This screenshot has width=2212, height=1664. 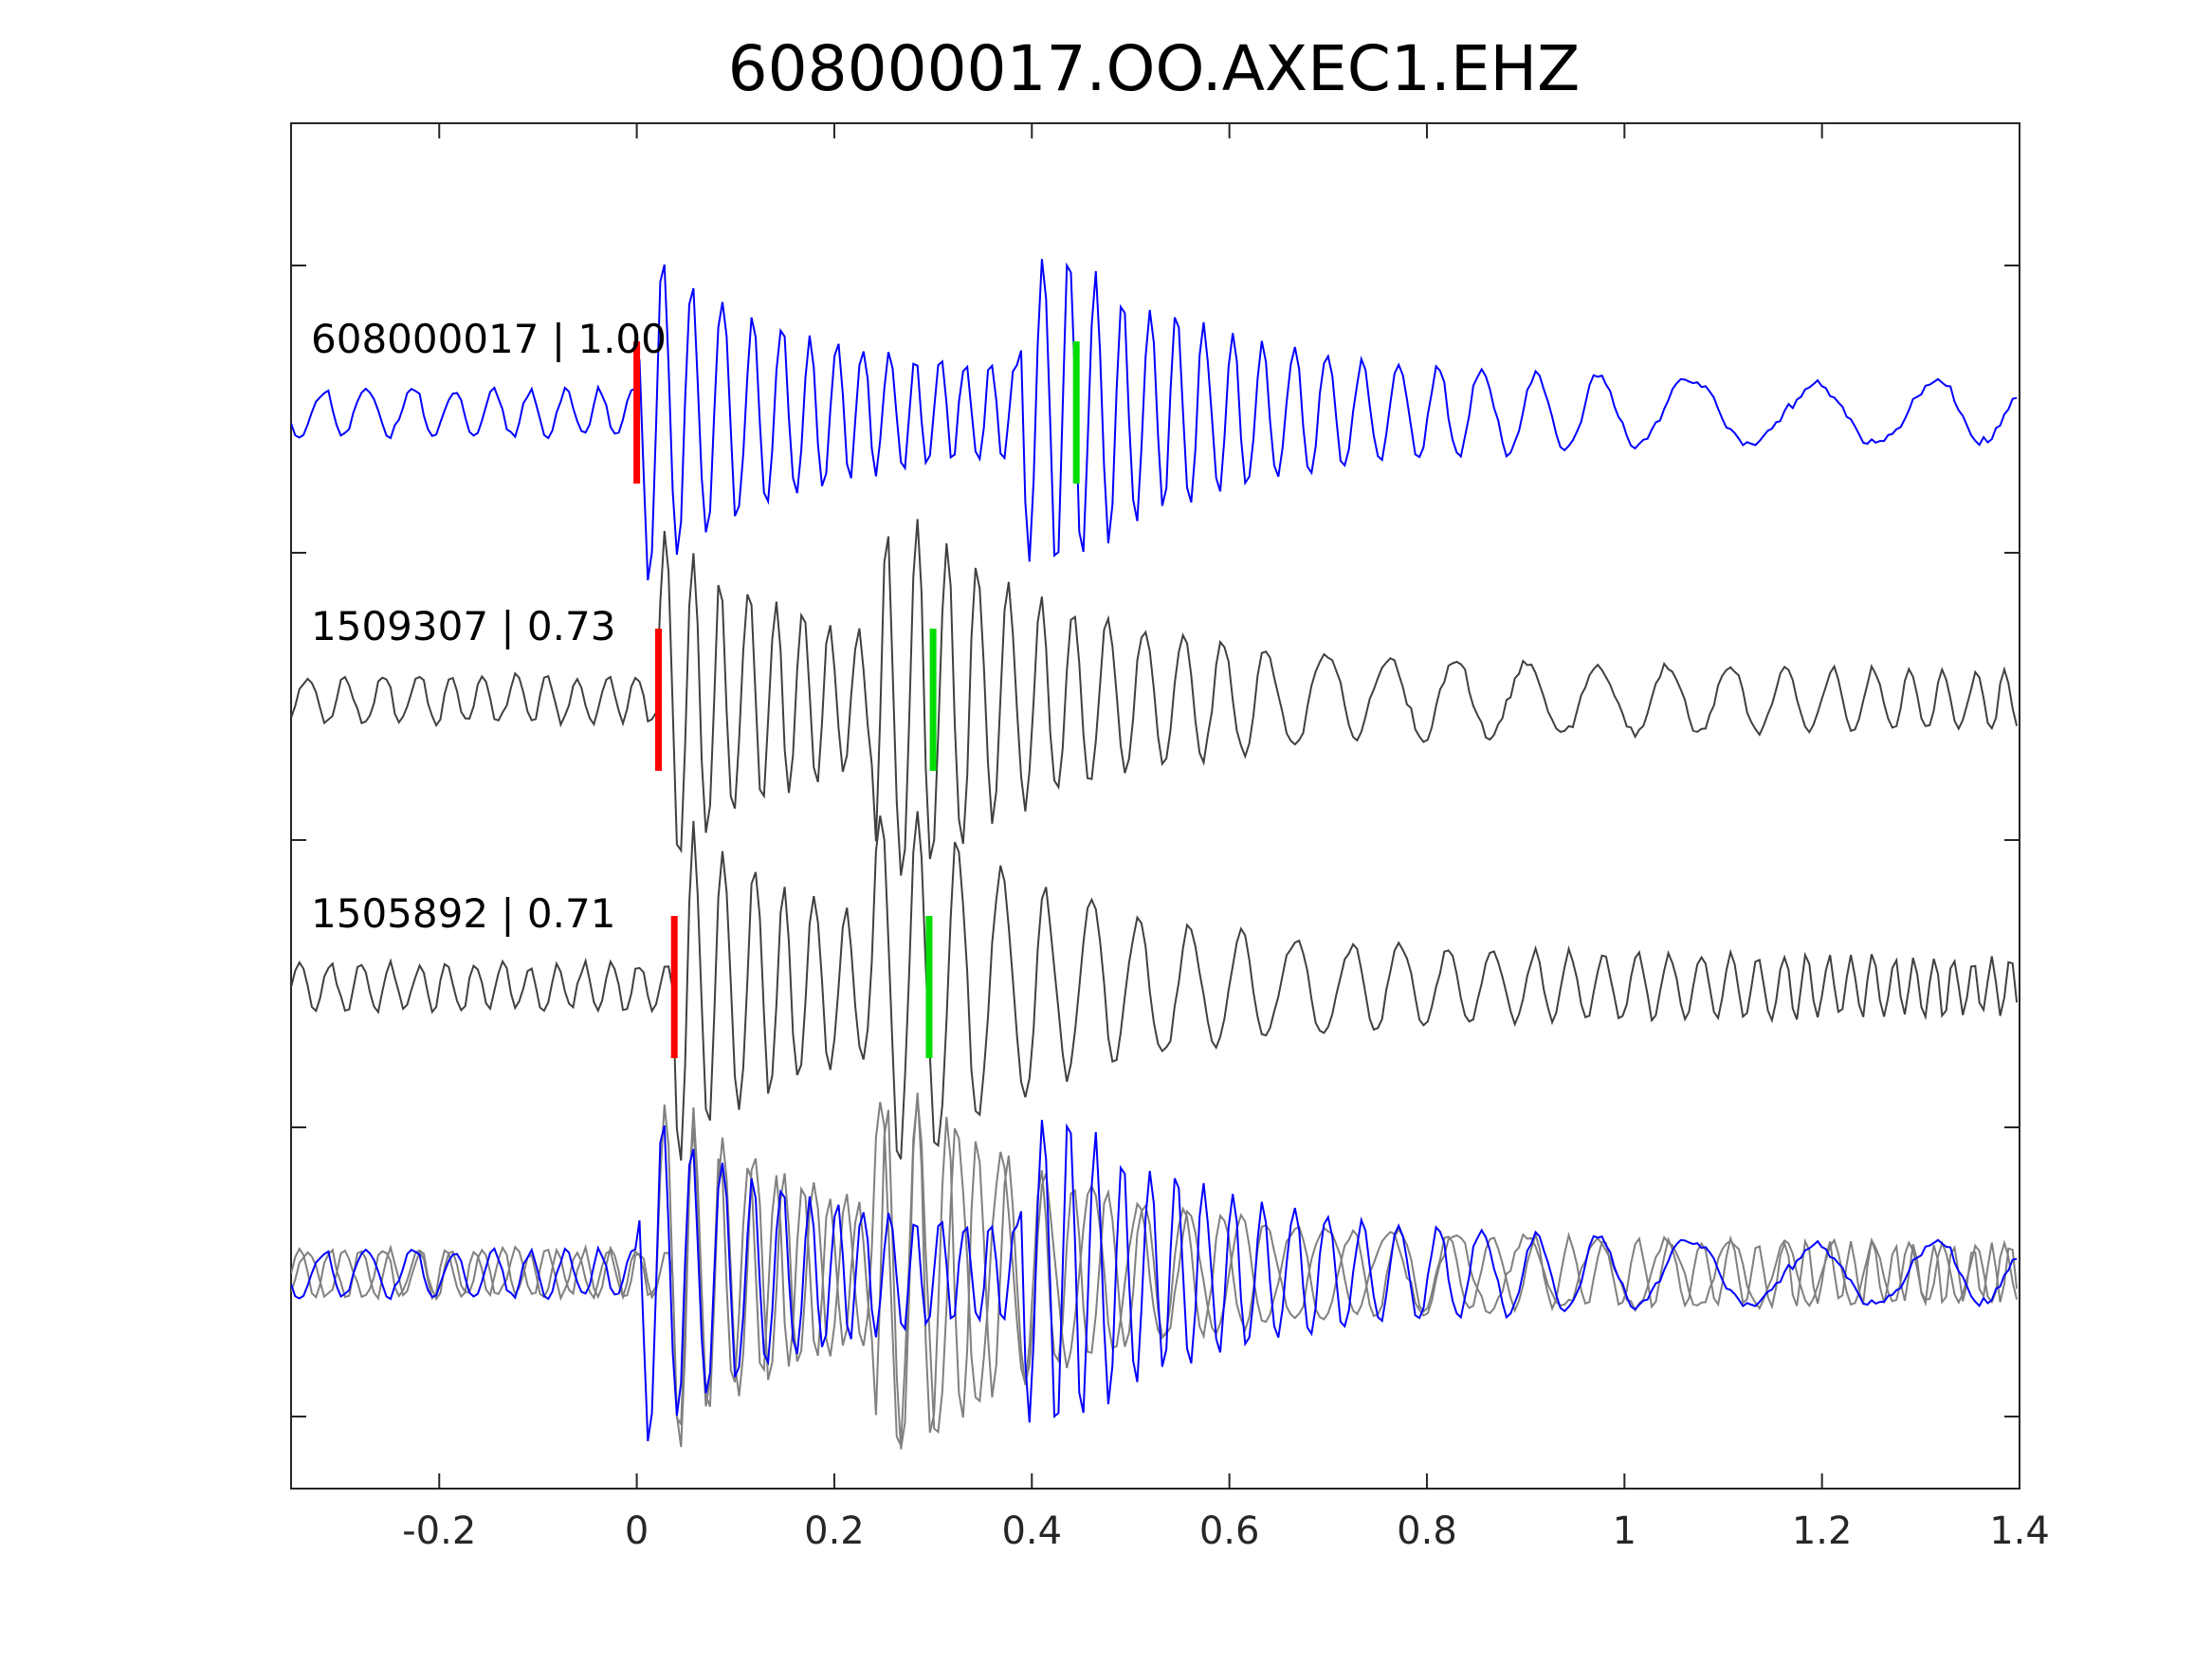 I want to click on x-tick-label: 0.2, so click(x=834, y=1531).